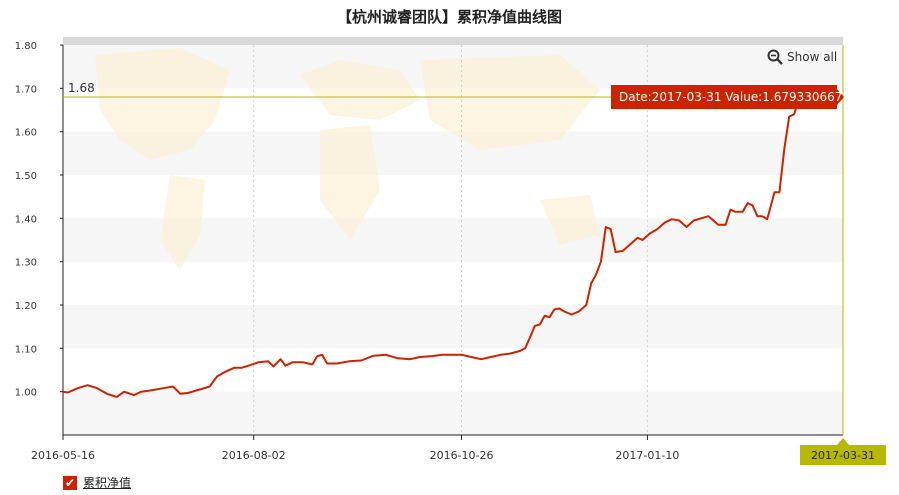  I want to click on legend-label: 累积净值, so click(107, 483).